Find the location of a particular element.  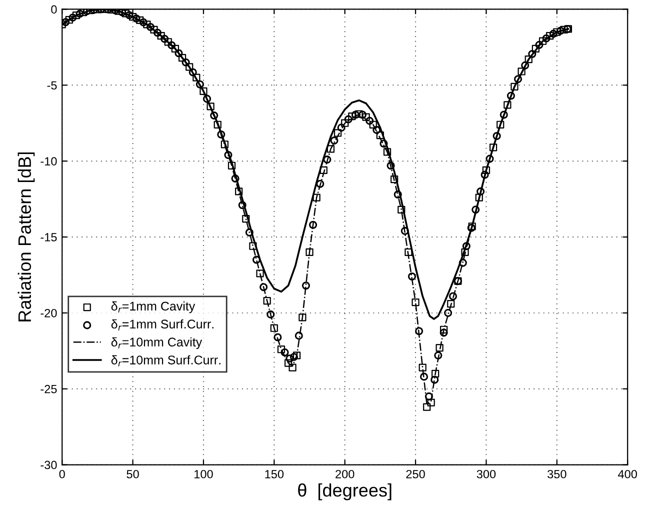

x-axis-title: θ [degrees] is located at coordinates (345, 491).